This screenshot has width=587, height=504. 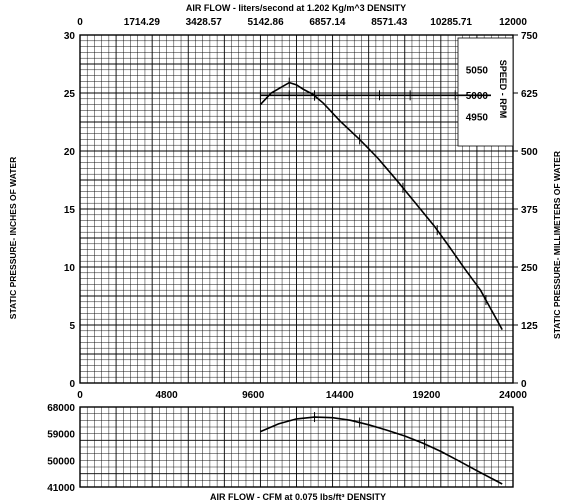 I want to click on right-y-tick-label: 125, so click(x=529, y=326).